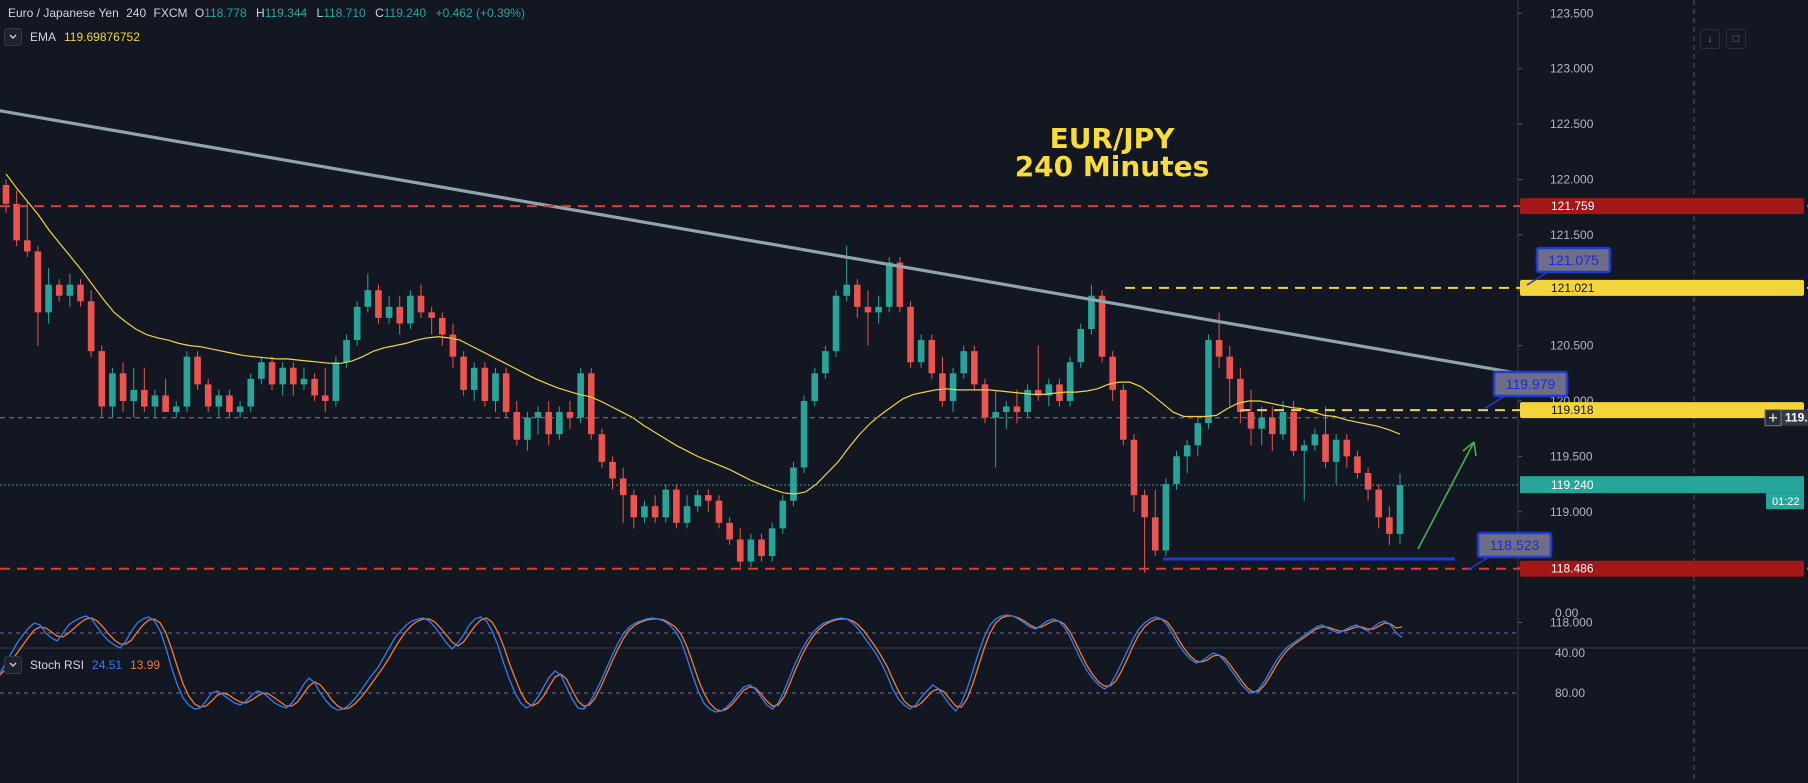  I want to click on change-value: +0.462 (+0.39%), so click(480, 13).